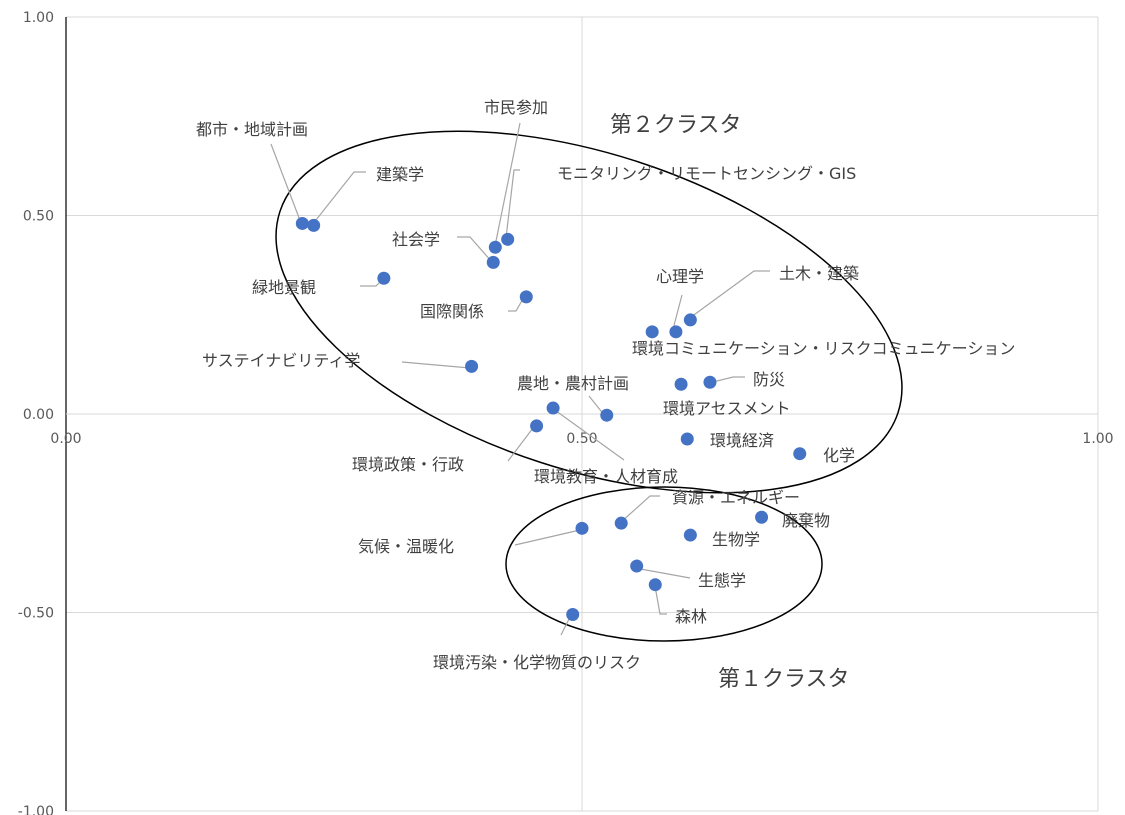 This screenshot has width=1125, height=815. Describe the element at coordinates (284, 287) in the screenshot. I see `point-label: 緑地景観` at that location.